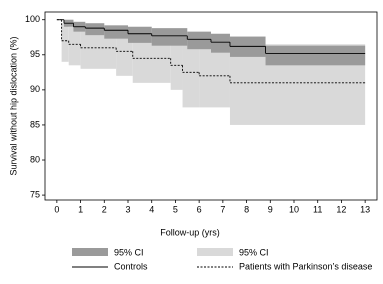 The width and height of the screenshot is (383, 284). Describe the element at coordinates (32, 19) in the screenshot. I see `y-tick-label: 100` at that location.